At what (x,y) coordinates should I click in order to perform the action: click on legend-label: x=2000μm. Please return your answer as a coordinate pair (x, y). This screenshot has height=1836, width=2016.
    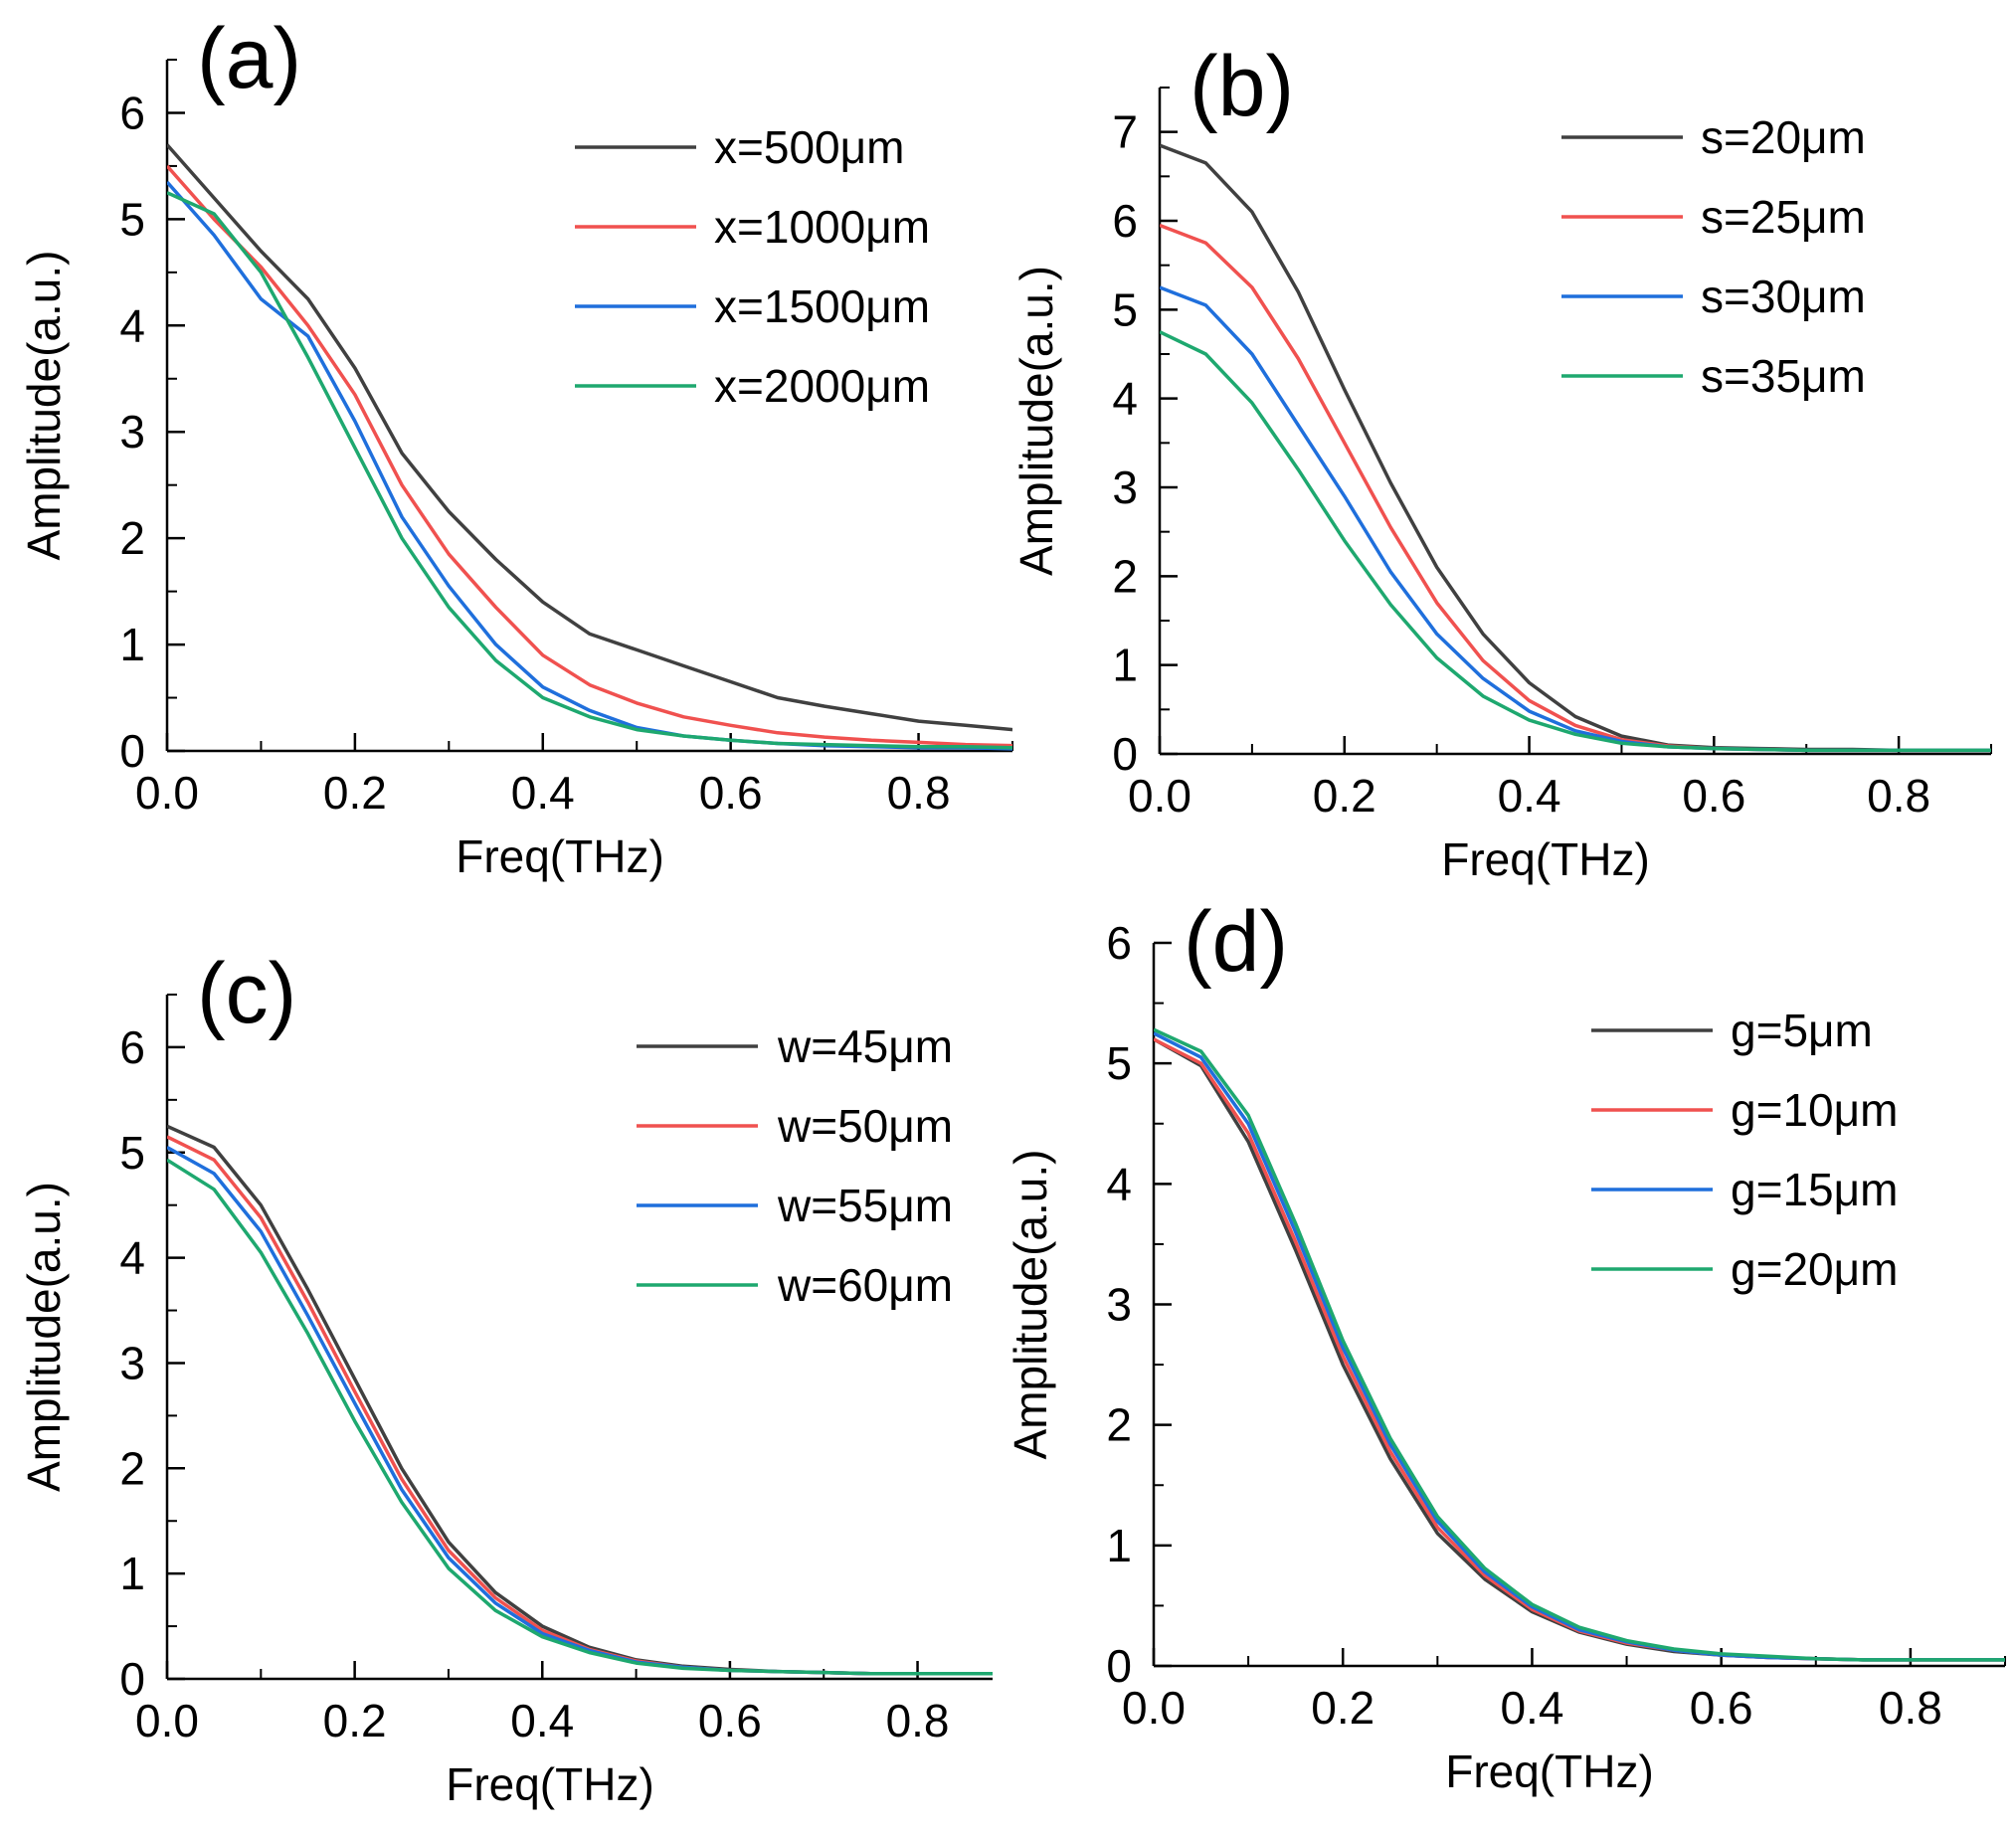
    Looking at the image, I should click on (822, 386).